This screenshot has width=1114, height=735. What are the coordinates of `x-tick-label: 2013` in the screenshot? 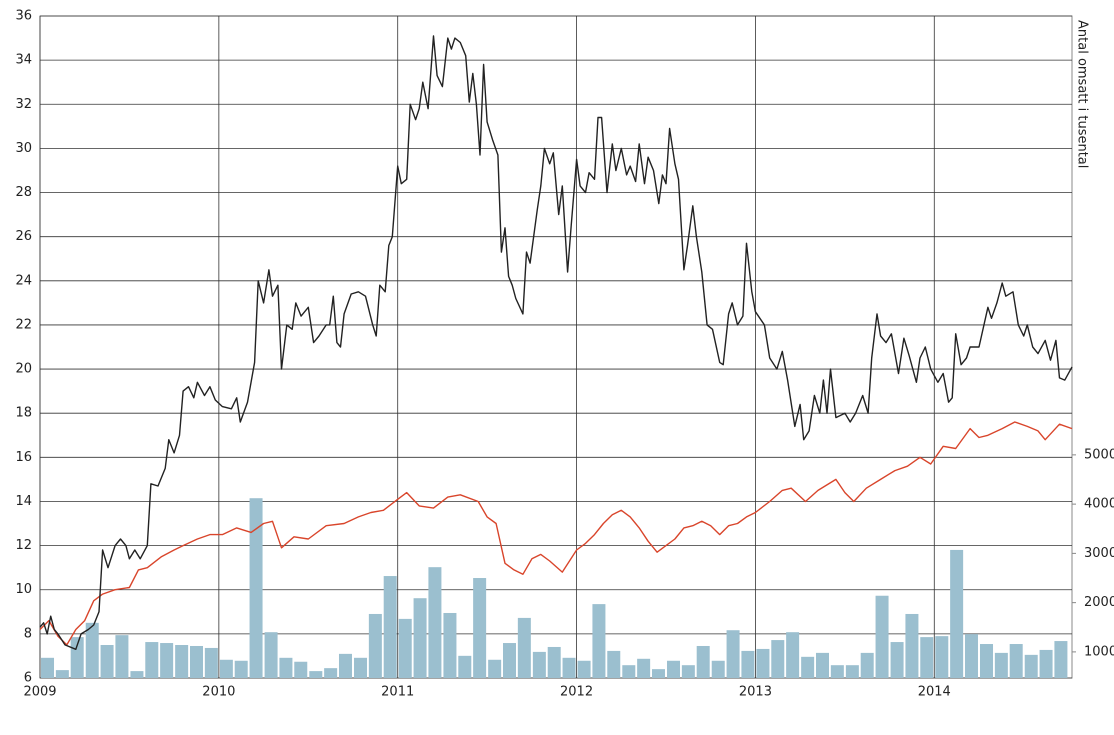 It's located at (755, 692).